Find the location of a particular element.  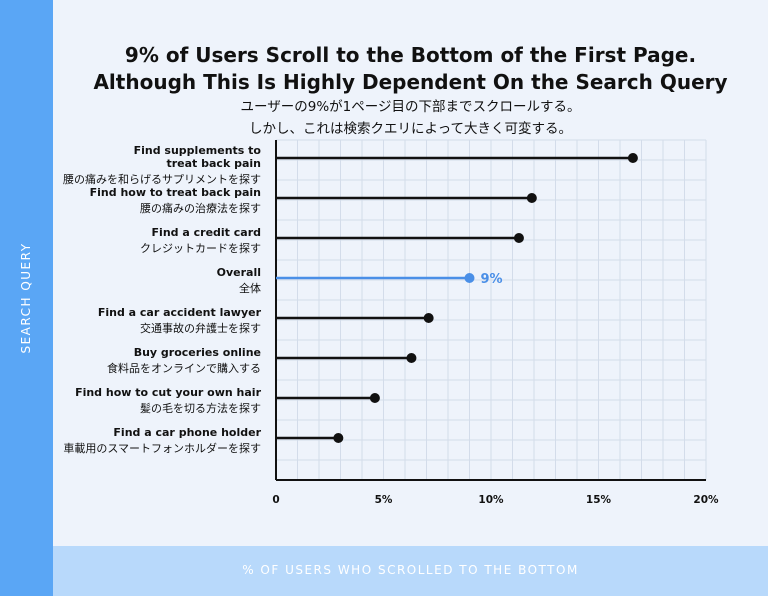

category-label-ja: 髪の毛を切る方法を探す is located at coordinates (200, 408).